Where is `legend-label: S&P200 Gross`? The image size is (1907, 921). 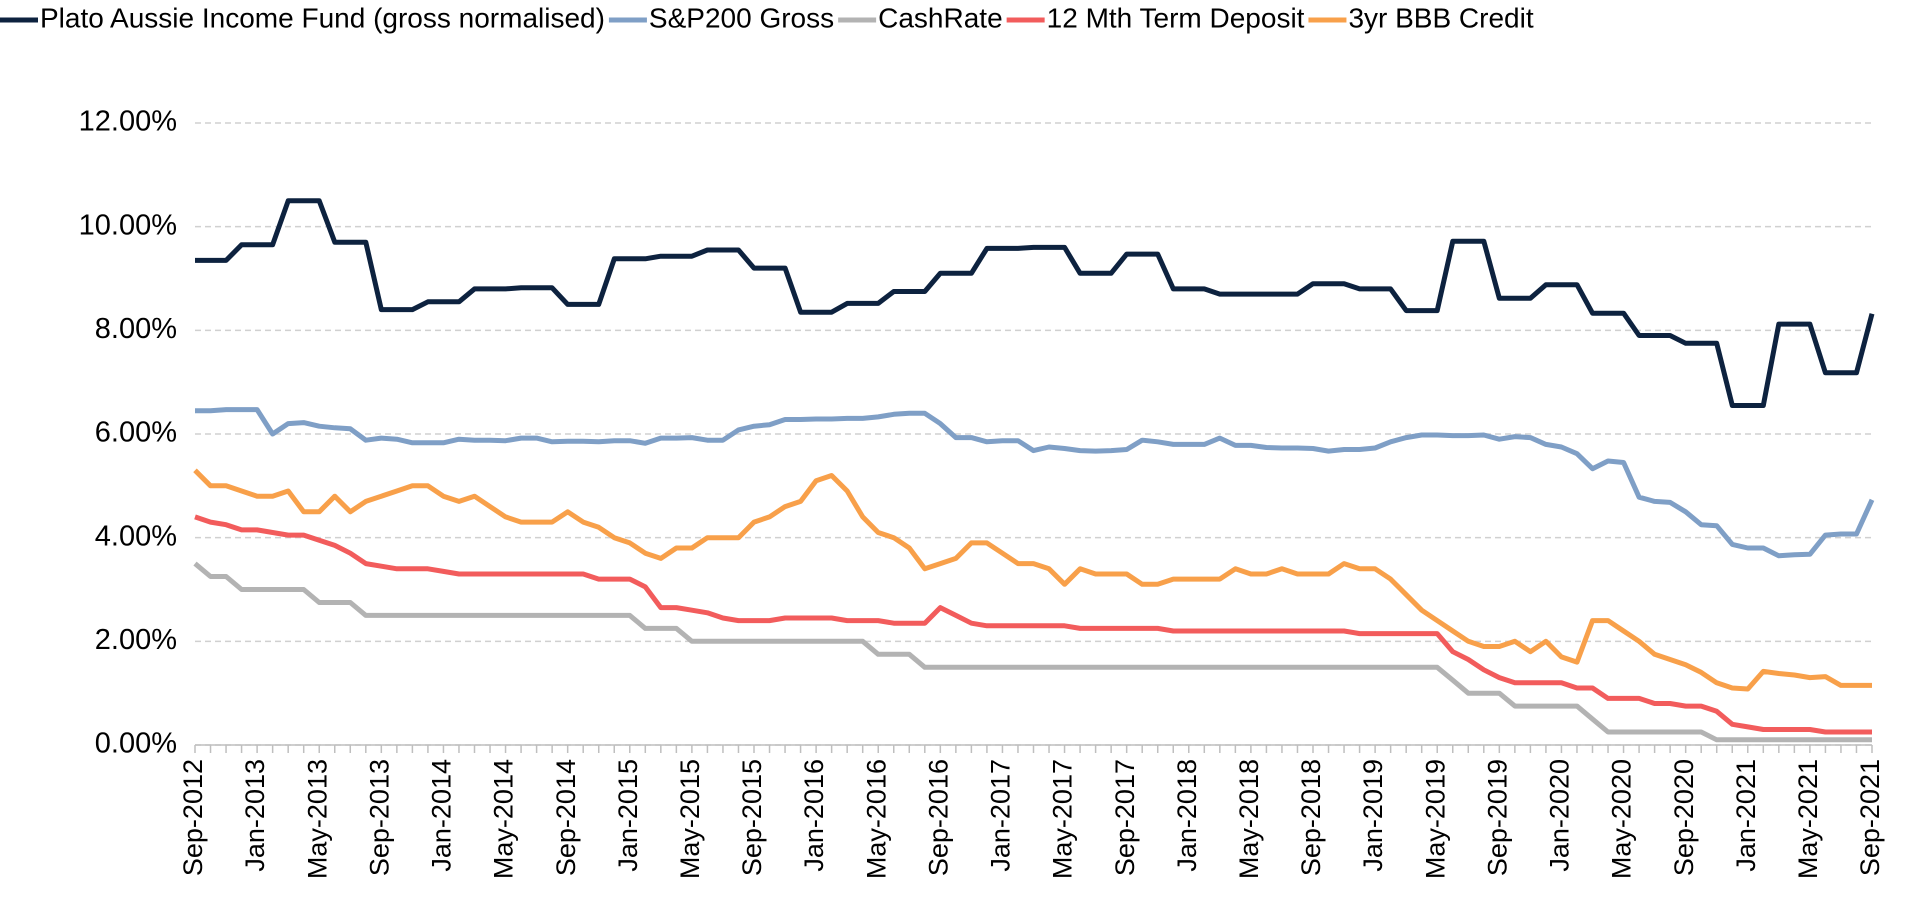
legend-label: S&P200 Gross is located at coordinates (741, 17).